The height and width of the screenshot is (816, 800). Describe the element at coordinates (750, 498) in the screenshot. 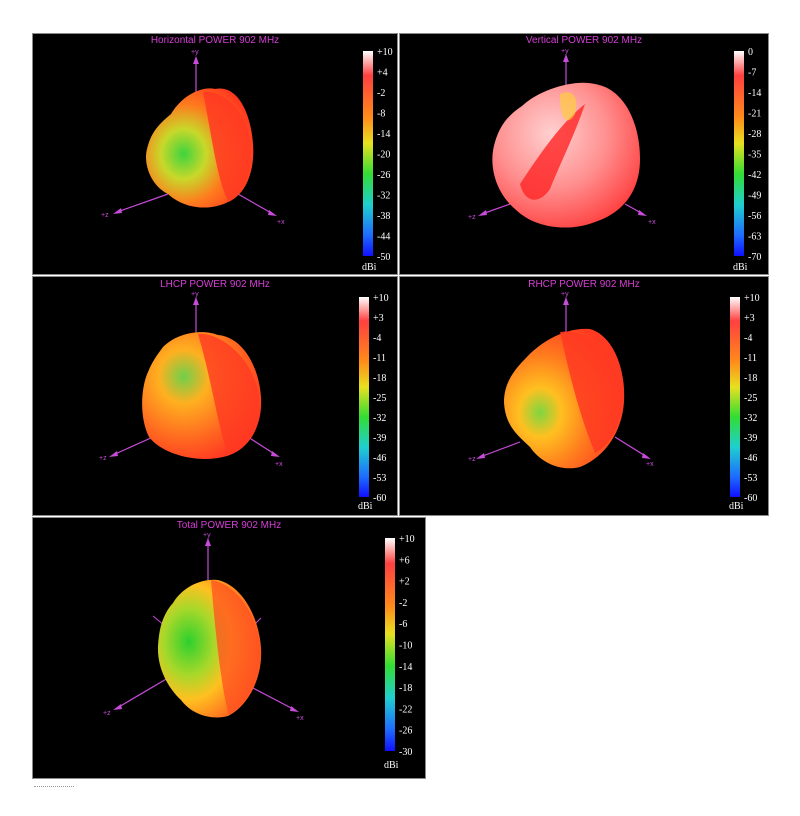

I see `colorbar-tick-label: -60` at that location.